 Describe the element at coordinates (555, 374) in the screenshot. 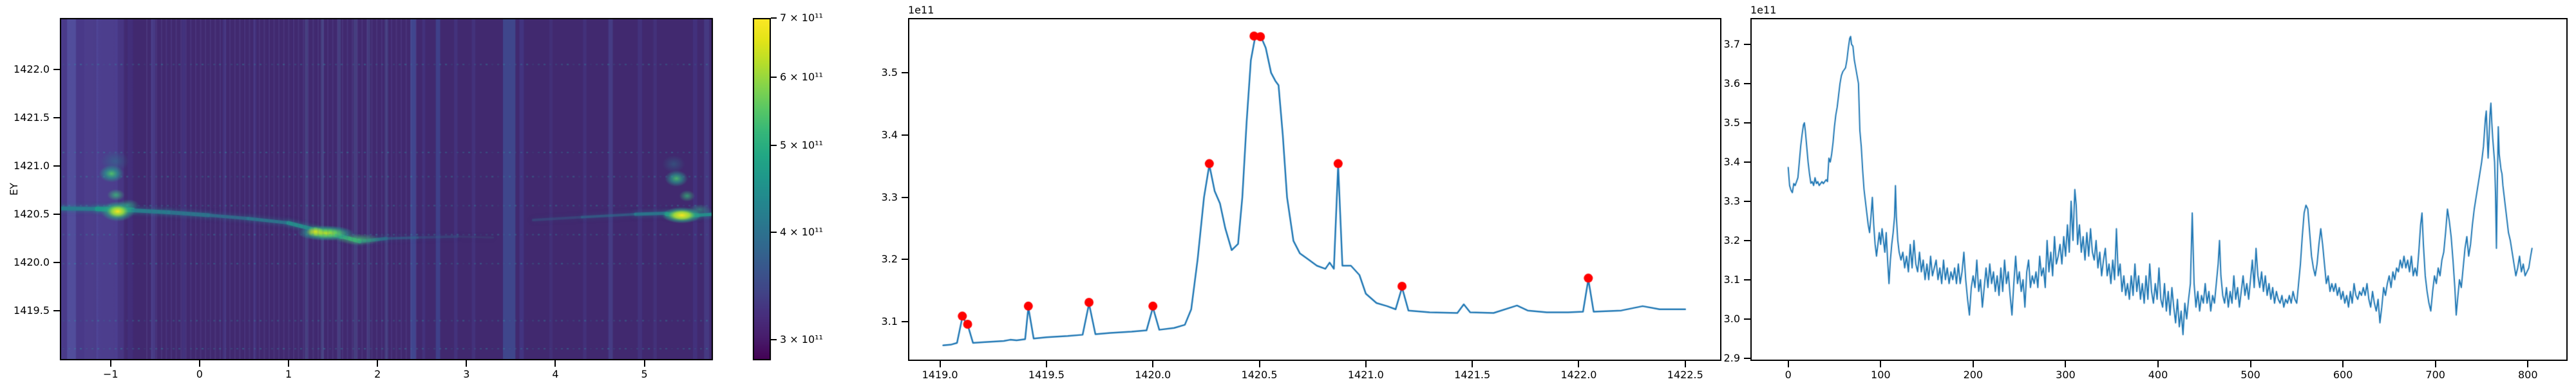

I see `x-tick-label: 4` at that location.